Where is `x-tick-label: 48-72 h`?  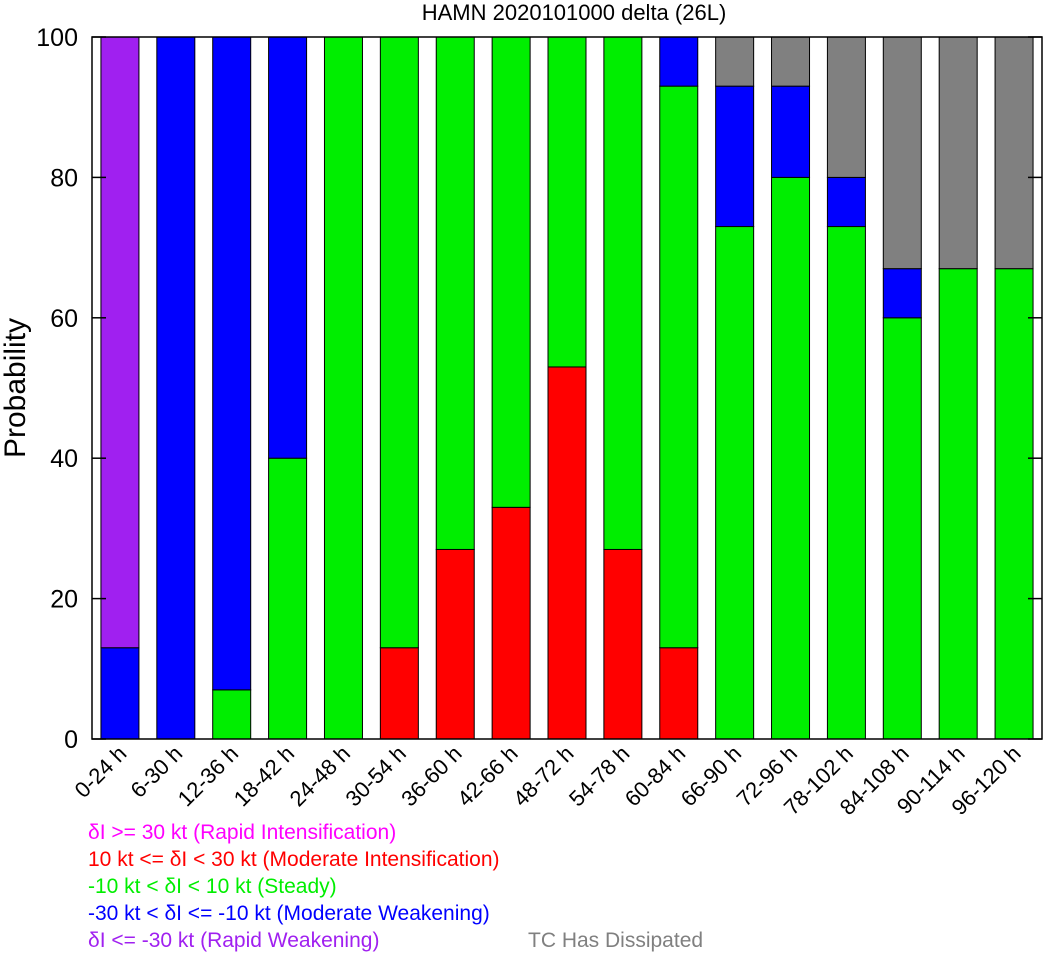
x-tick-label: 48-72 h is located at coordinates (543, 776).